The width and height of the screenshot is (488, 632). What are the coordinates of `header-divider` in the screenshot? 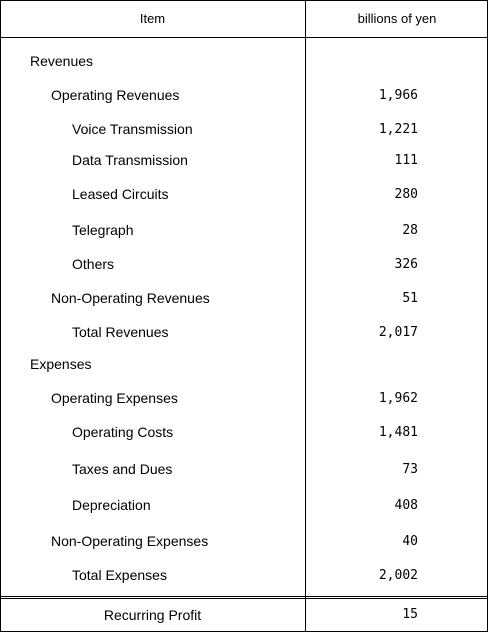 It's located at (244, 37).